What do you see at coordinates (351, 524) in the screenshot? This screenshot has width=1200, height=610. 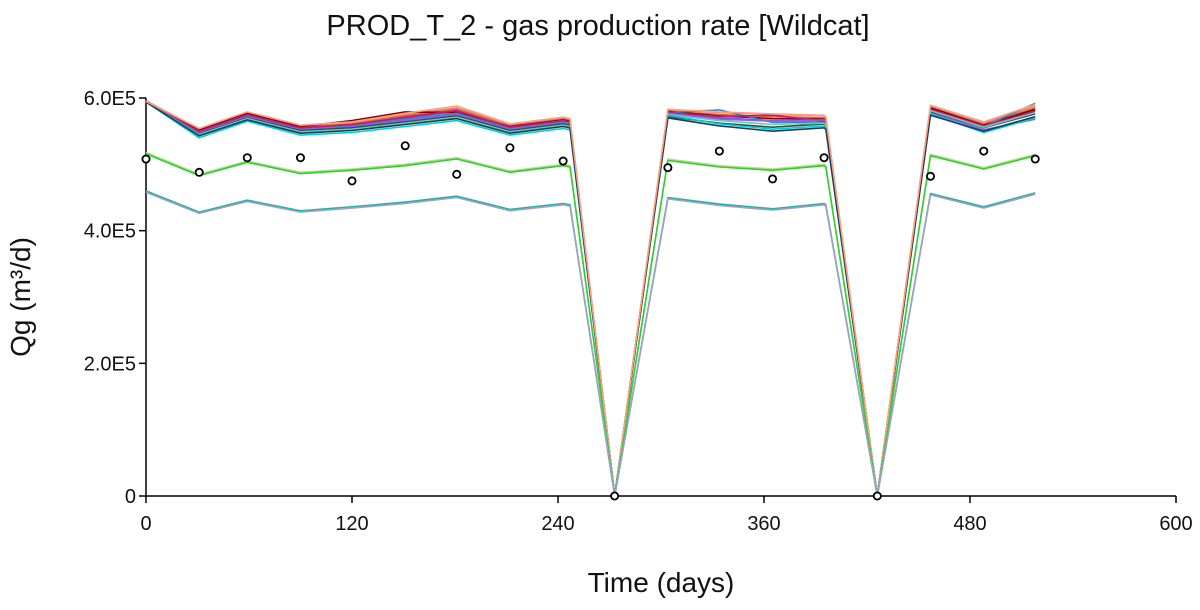 I see `x-tick-label: 120` at bounding box center [351, 524].